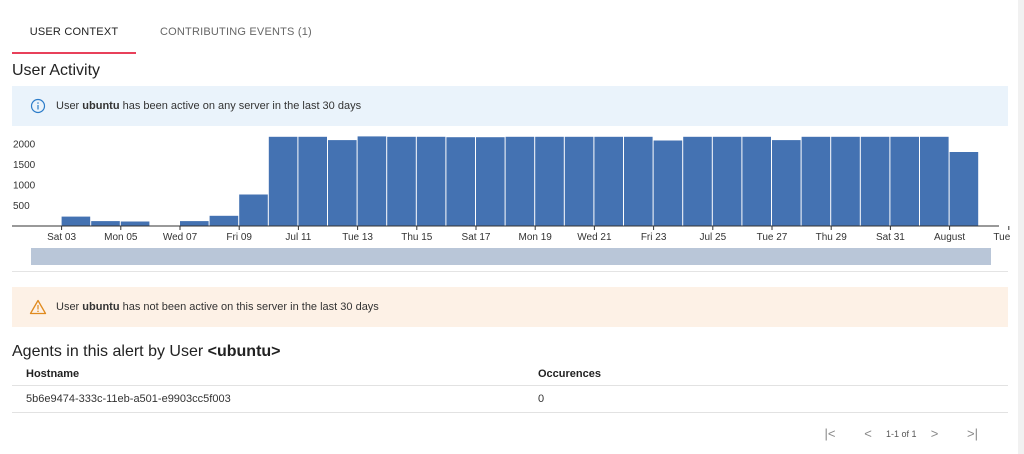 The image size is (1024, 454). Describe the element at coordinates (654, 237) in the screenshot. I see `x-tick-label: Fri 23` at that location.